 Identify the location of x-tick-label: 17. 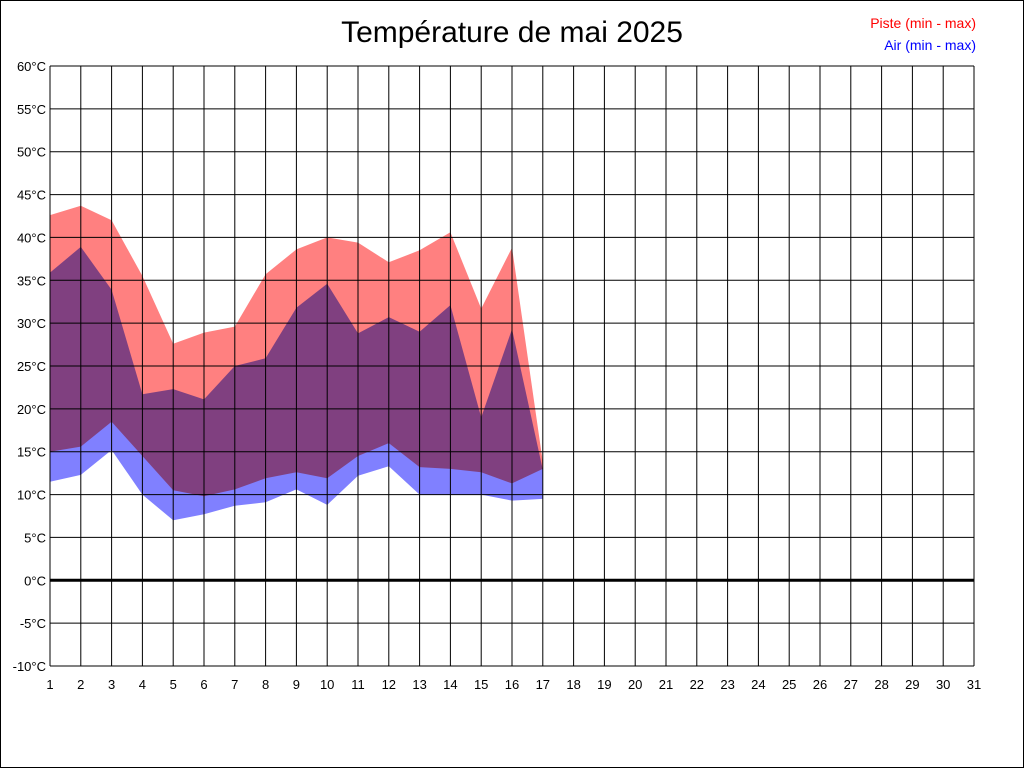
(543, 684).